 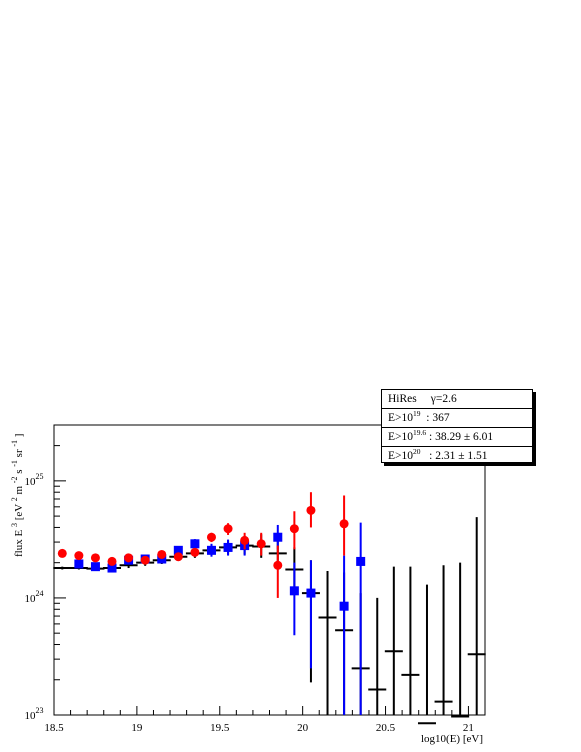 I want to click on x-axis-title: log10(E) [eV], so click(x=452, y=739).